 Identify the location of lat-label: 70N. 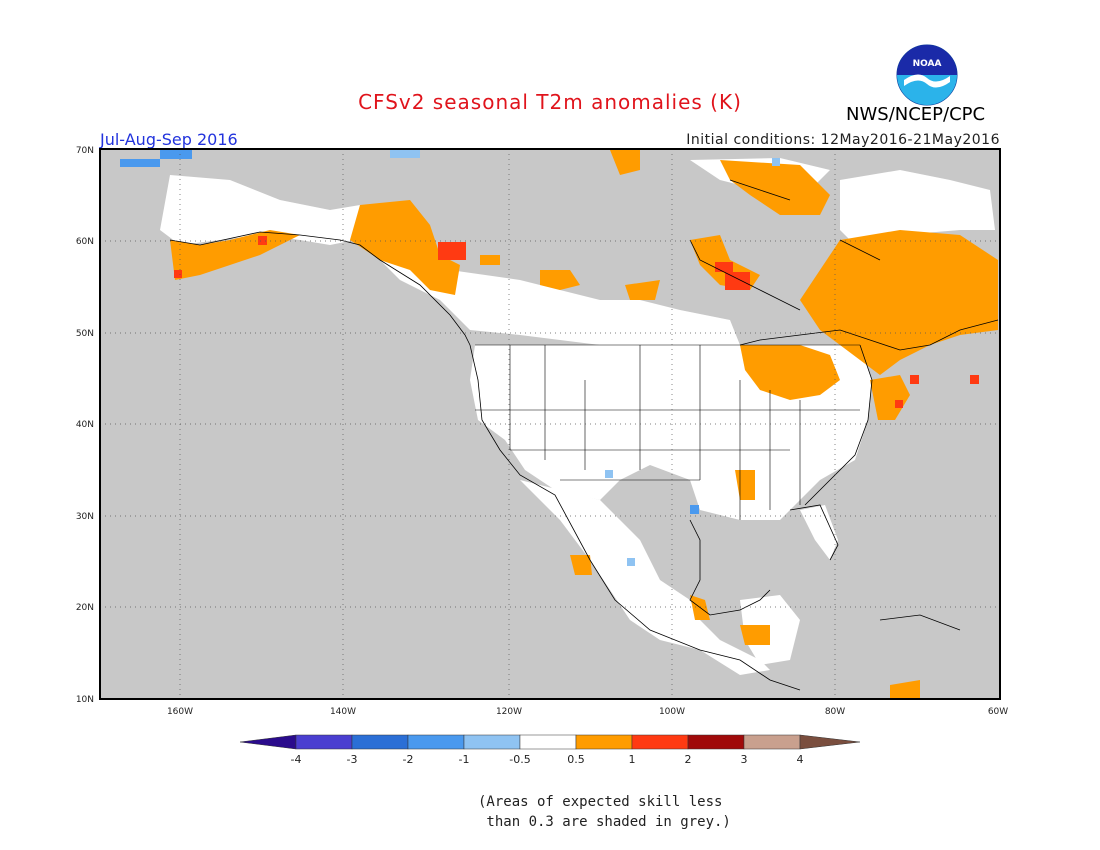
(85, 151).